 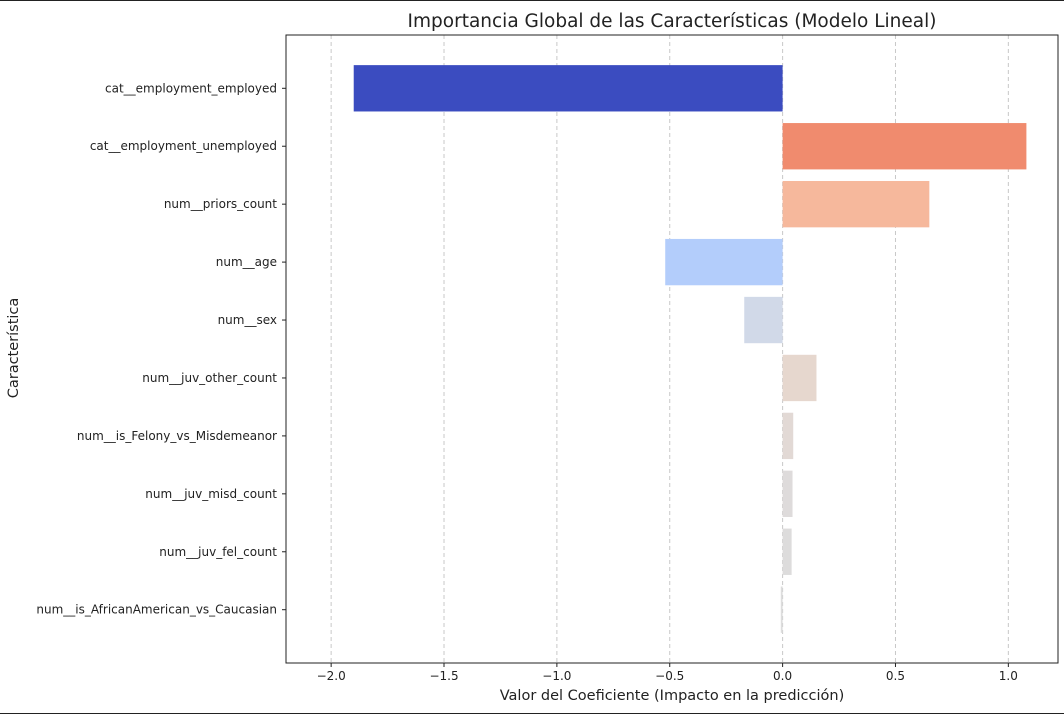 What do you see at coordinates (568, 88) in the screenshot?
I see `bar-cat-employment-employed` at bounding box center [568, 88].